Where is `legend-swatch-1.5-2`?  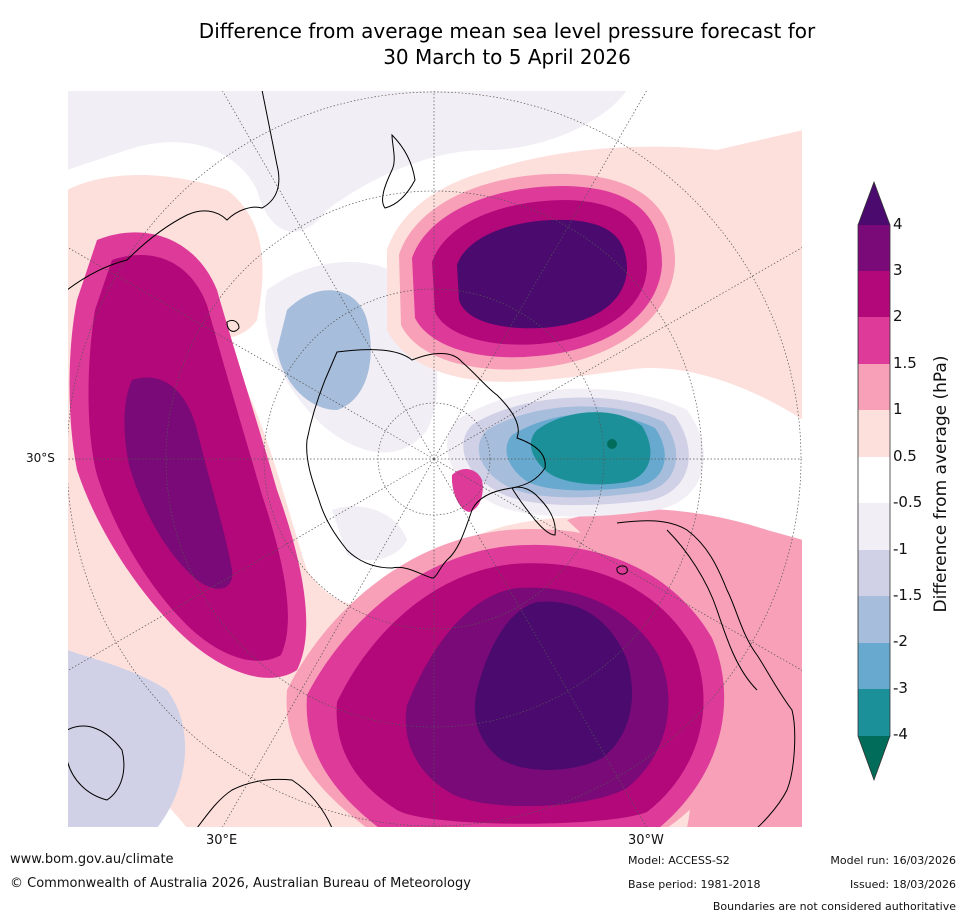
legend-swatch-1.5-2 is located at coordinates (874, 340).